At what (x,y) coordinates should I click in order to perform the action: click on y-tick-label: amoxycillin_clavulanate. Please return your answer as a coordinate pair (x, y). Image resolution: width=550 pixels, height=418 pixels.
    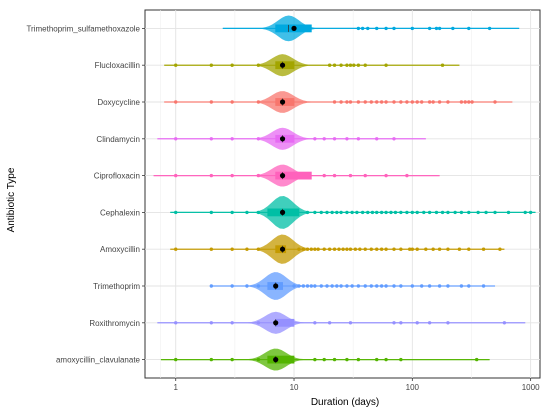
    Looking at the image, I should click on (98, 360).